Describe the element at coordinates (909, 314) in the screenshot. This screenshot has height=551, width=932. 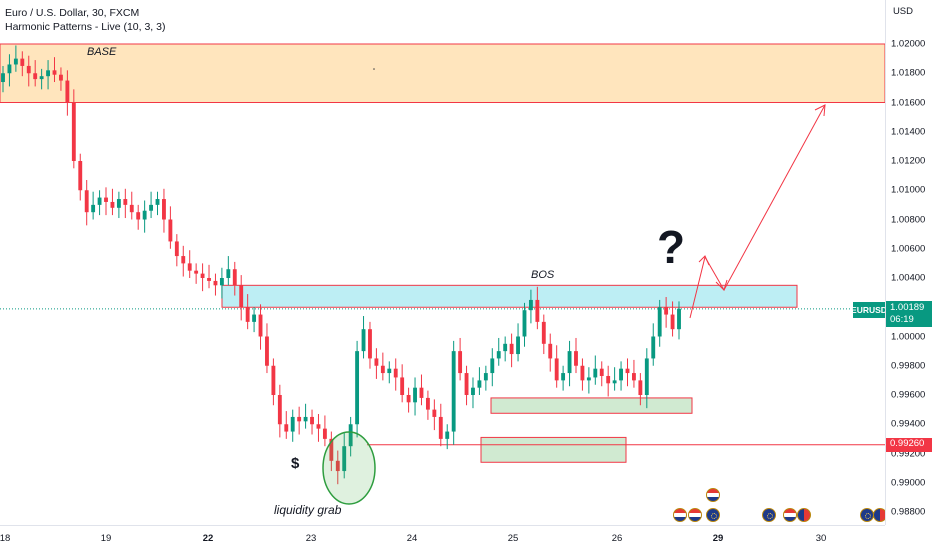
I see `current-price-badge: 1.00189 06:19` at that location.